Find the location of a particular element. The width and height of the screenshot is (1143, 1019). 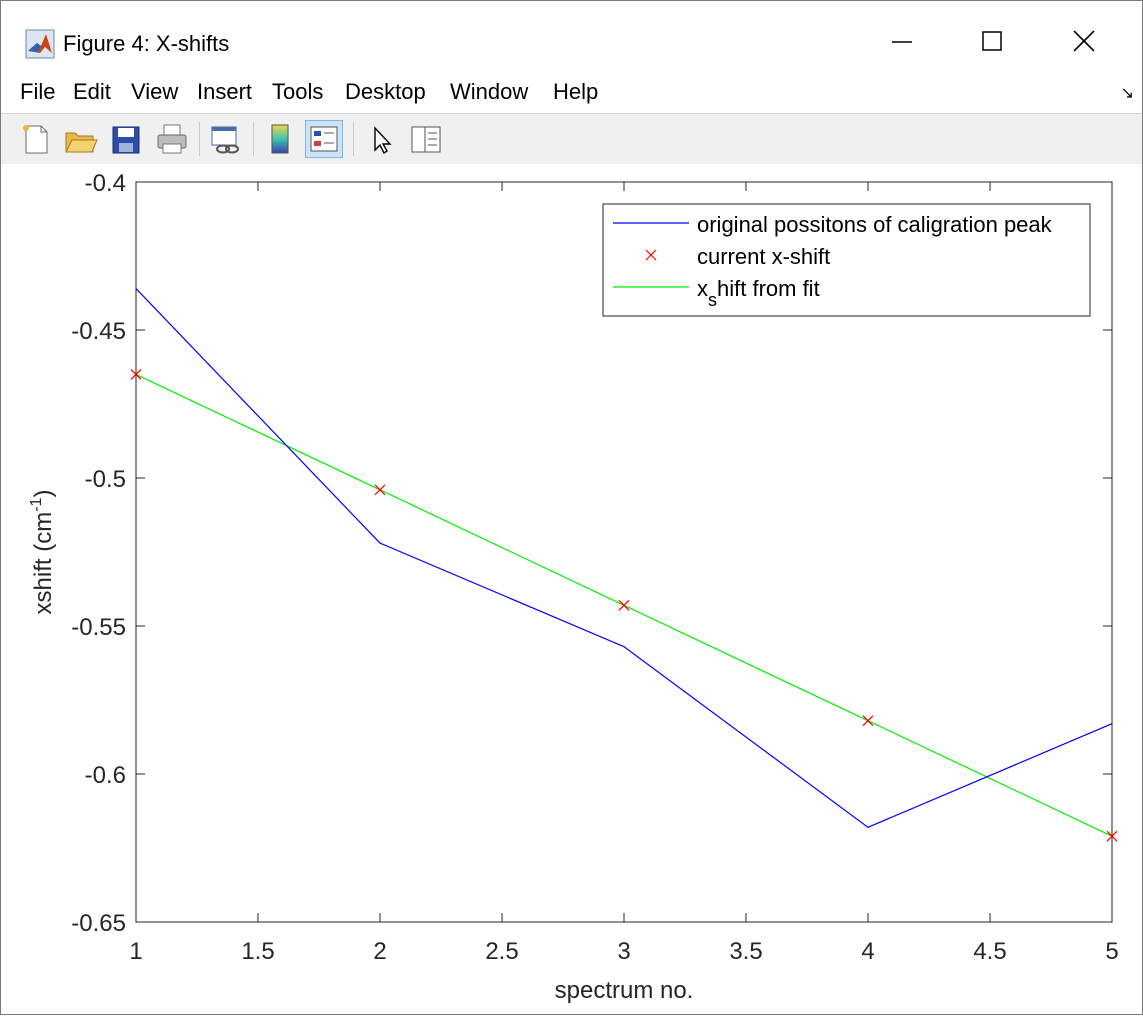

menu-tools: Tools is located at coordinates (298, 91).